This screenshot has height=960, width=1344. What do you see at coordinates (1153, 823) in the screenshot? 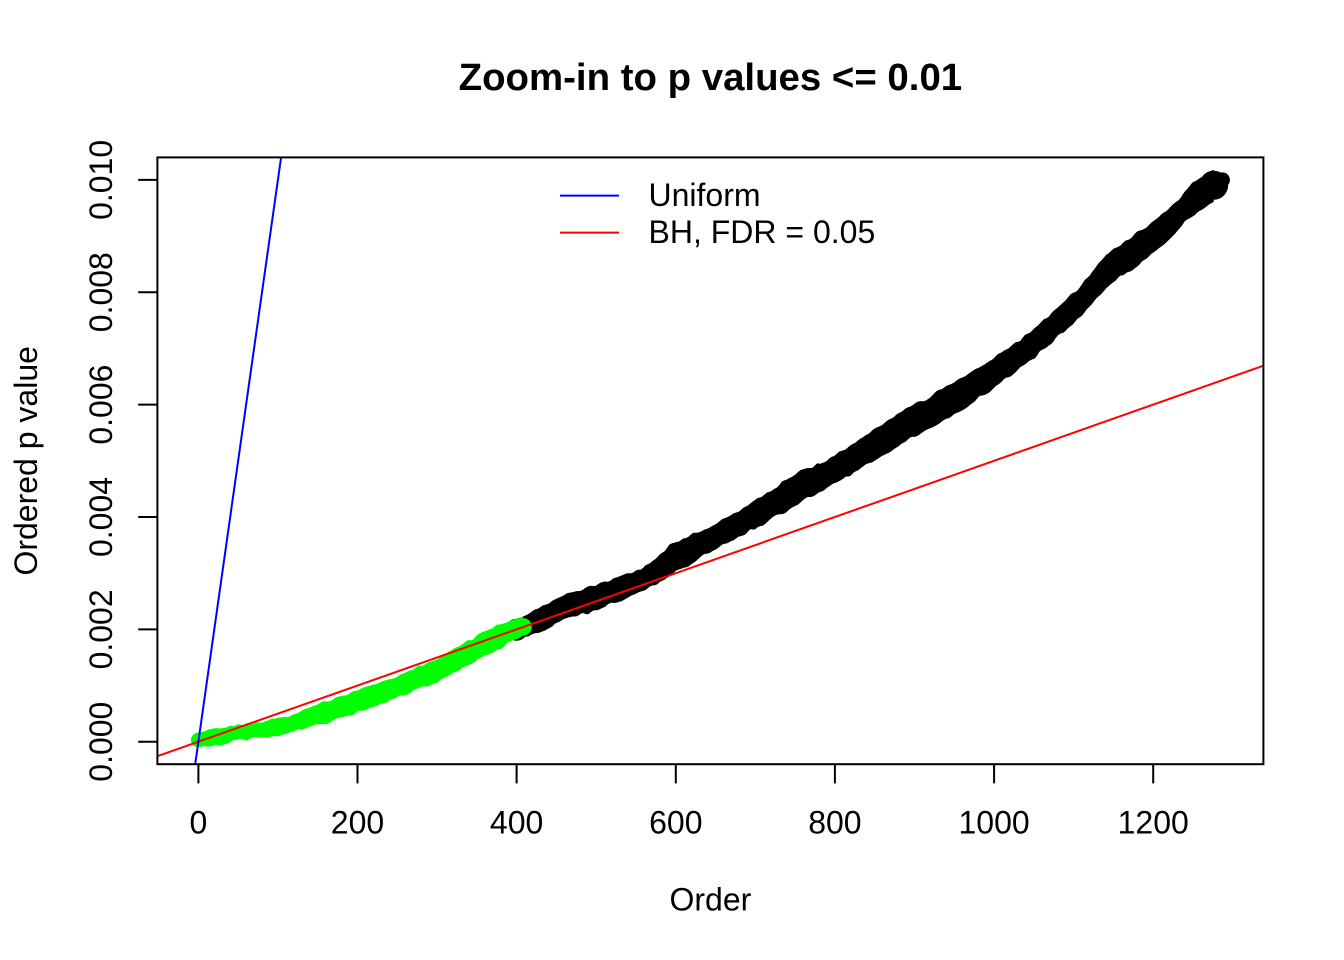
I see `svg-text: 1200` at bounding box center [1153, 823].